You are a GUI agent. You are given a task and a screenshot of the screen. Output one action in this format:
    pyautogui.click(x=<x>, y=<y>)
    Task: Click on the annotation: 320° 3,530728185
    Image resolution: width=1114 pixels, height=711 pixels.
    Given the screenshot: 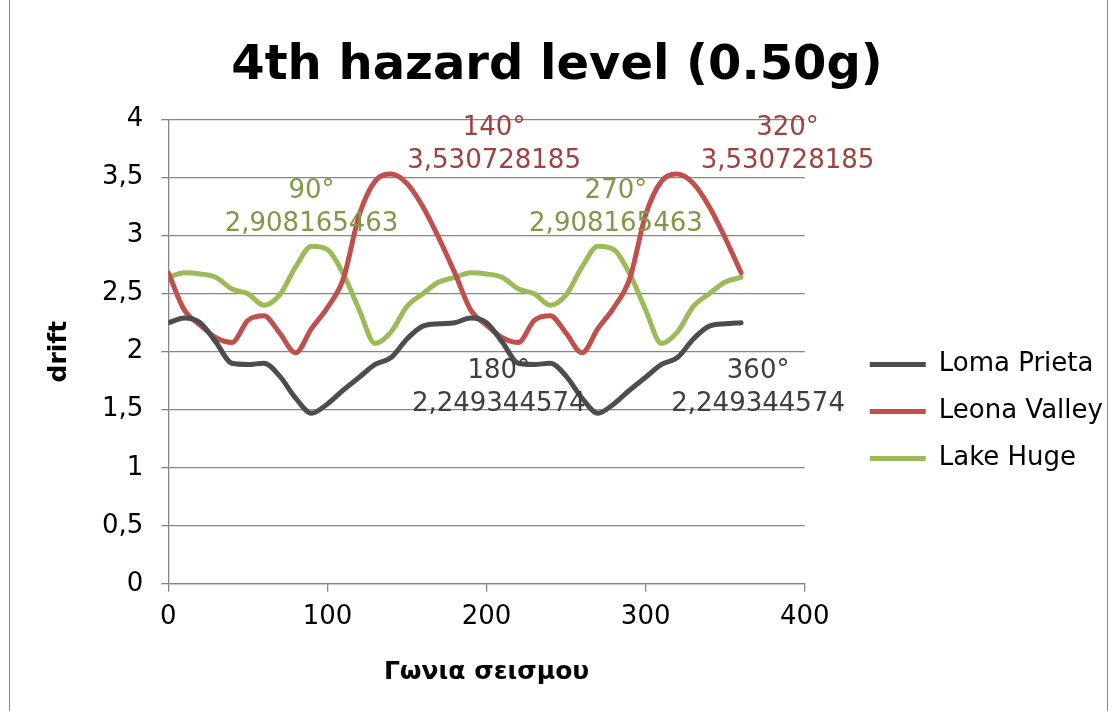 What is the action you would take?
    pyautogui.click(x=787, y=142)
    